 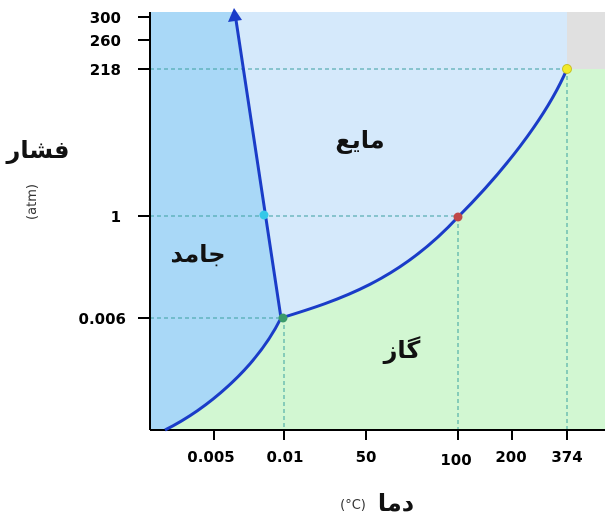 I want to click on triple-point-marker, so click(x=283, y=318).